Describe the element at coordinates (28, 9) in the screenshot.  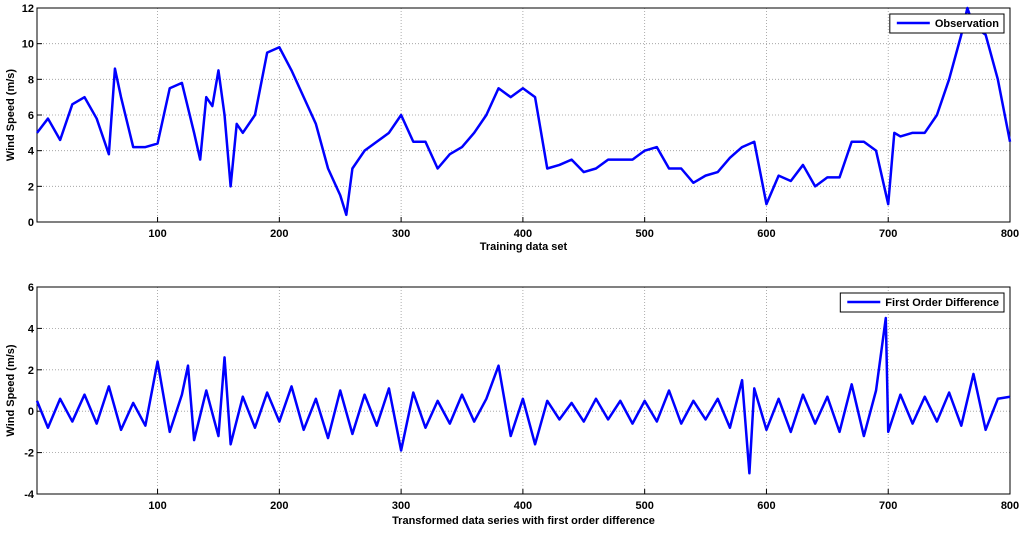
I see `y-tick-label: 12` at that location.